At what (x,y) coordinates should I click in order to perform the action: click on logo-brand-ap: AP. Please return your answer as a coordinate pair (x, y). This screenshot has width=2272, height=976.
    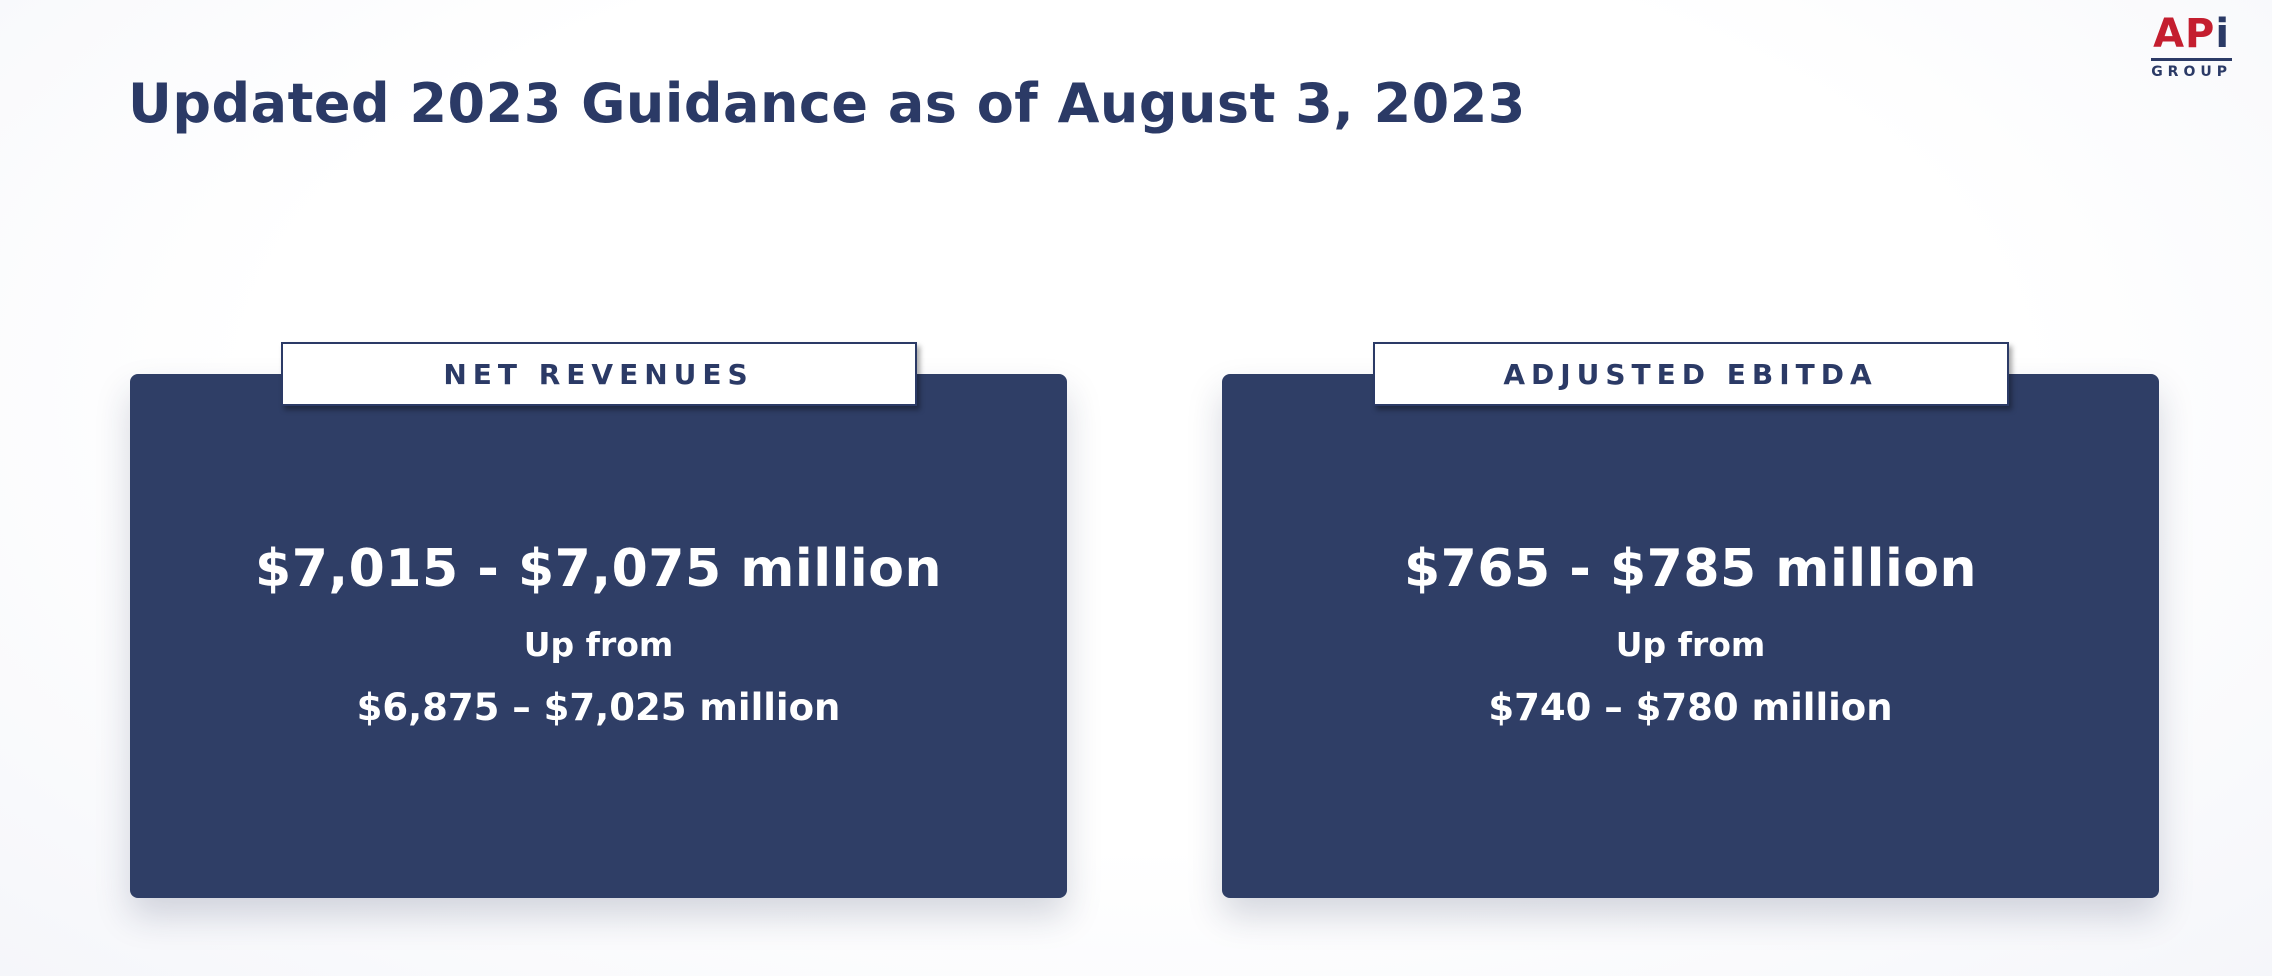
    Looking at the image, I should click on (2184, 34).